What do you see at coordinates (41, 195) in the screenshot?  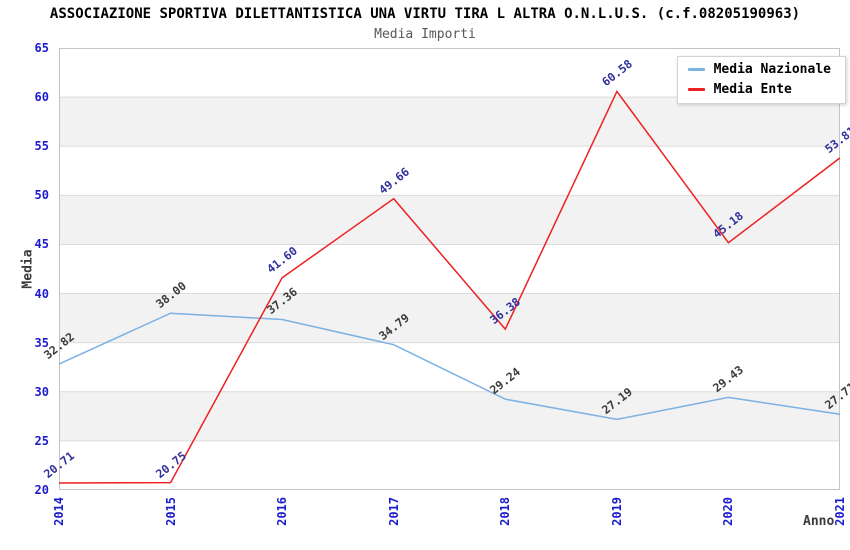 I see `y-tick-label: 50` at bounding box center [41, 195].